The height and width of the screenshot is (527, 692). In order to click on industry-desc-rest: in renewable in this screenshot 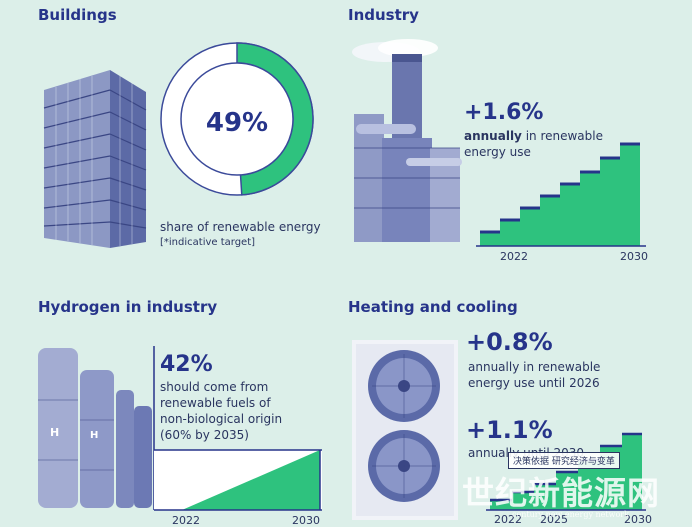, I will do `click(562, 136)`.